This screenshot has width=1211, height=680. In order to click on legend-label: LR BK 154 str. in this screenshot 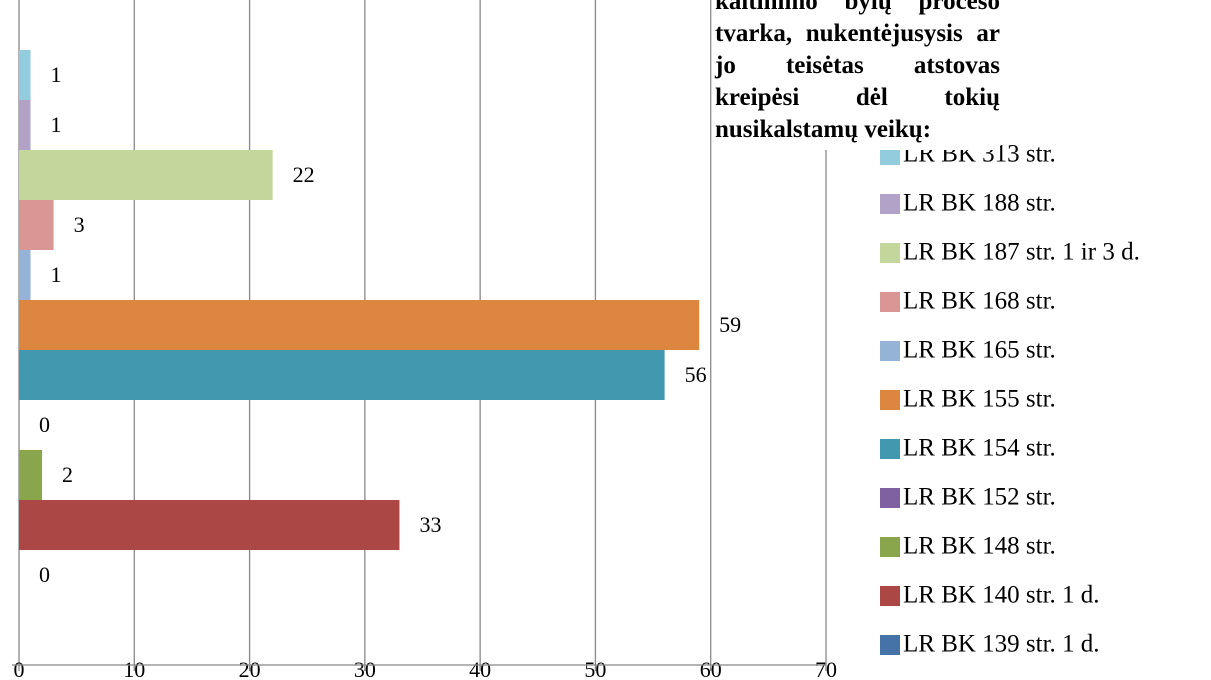, I will do `click(979, 448)`.